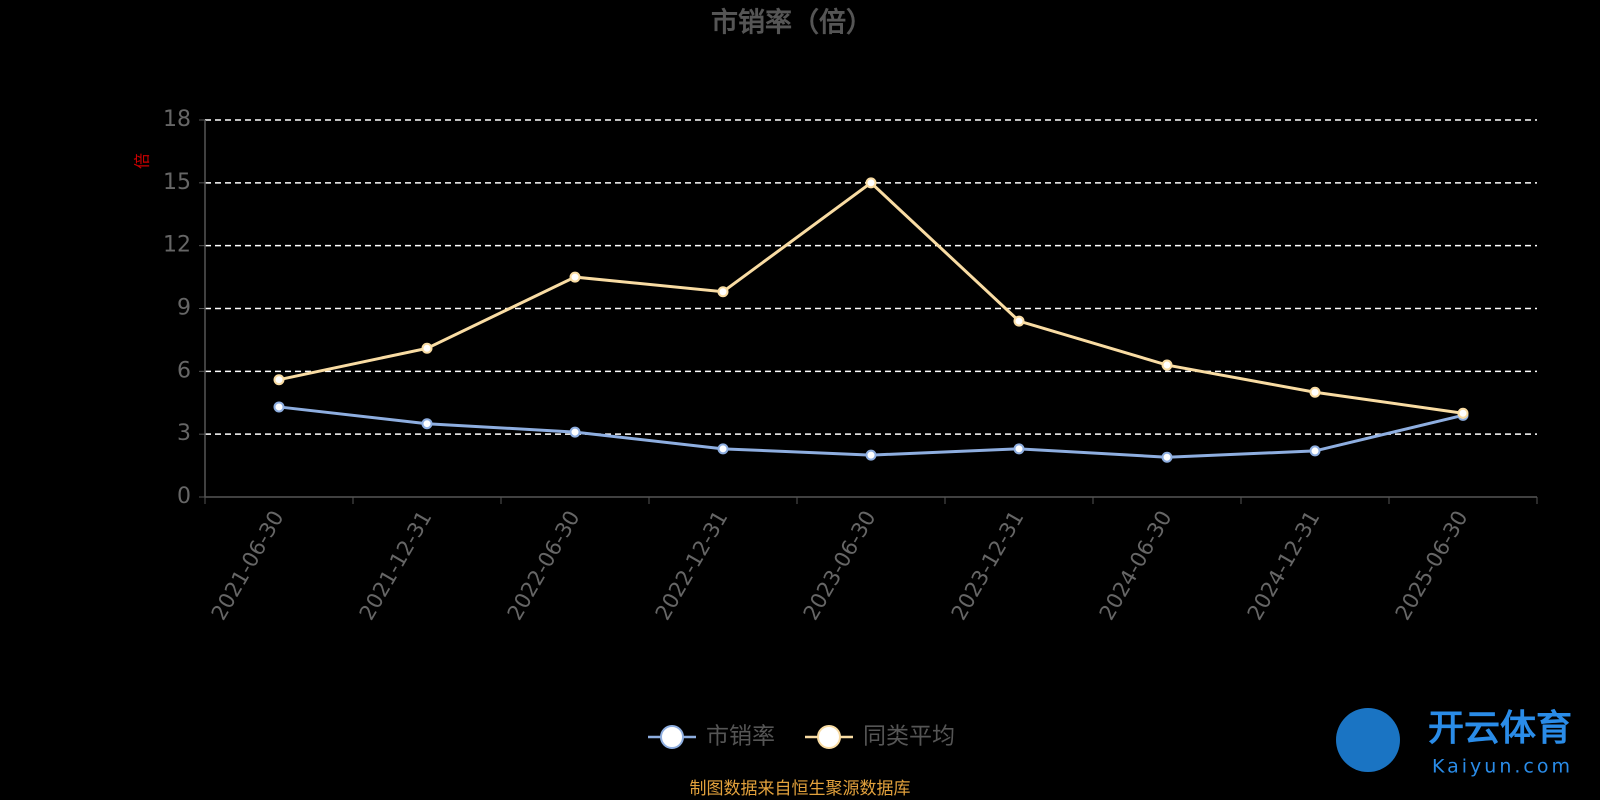  Describe the element at coordinates (740, 737) in the screenshot. I see `legend-label: 市销率` at that location.